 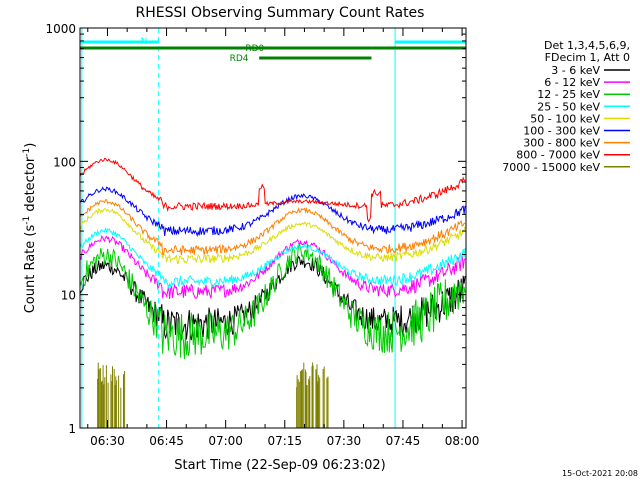 I want to click on x-tick-label-1: 06:30, so click(x=107, y=441).